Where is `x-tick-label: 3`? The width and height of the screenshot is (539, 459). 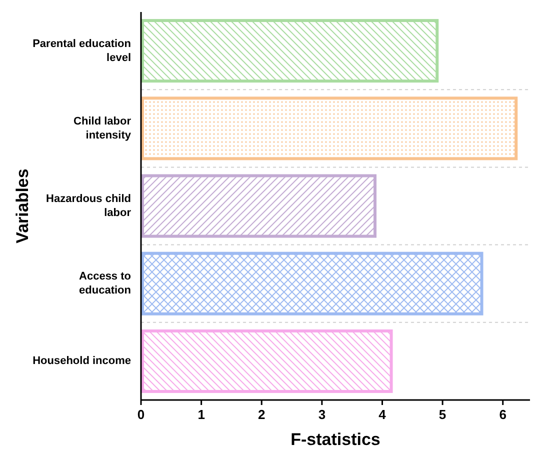
x-tick-label: 3 is located at coordinates (322, 414).